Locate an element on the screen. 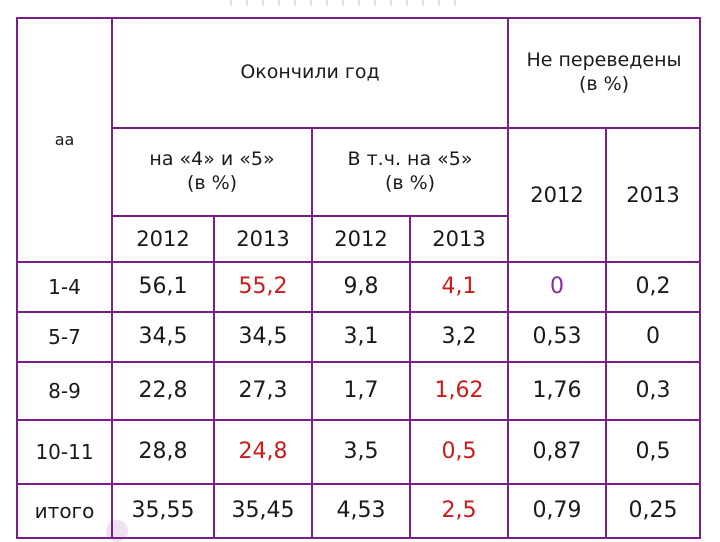  data-cell: 22,8 is located at coordinates (163, 391).